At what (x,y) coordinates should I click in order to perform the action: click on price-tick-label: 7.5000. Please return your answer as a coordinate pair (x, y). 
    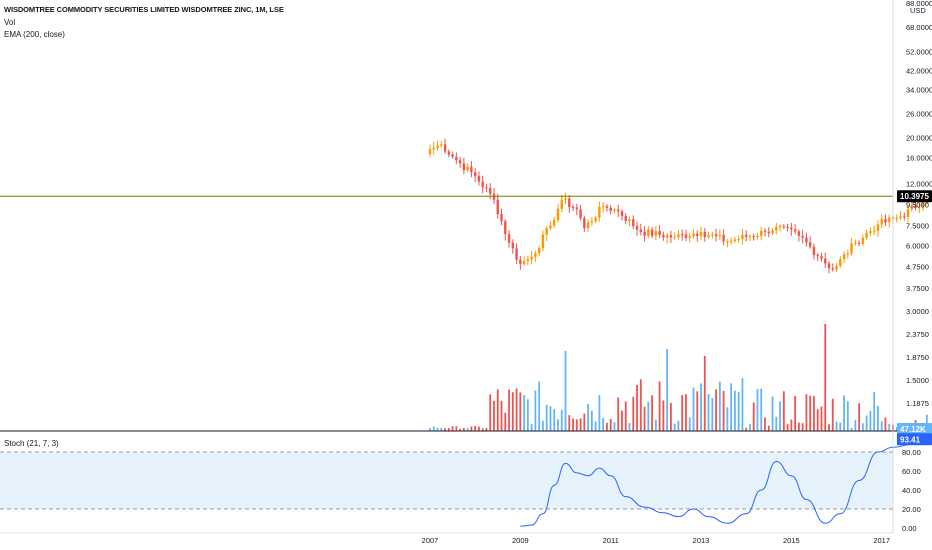
    Looking at the image, I should click on (917, 226).